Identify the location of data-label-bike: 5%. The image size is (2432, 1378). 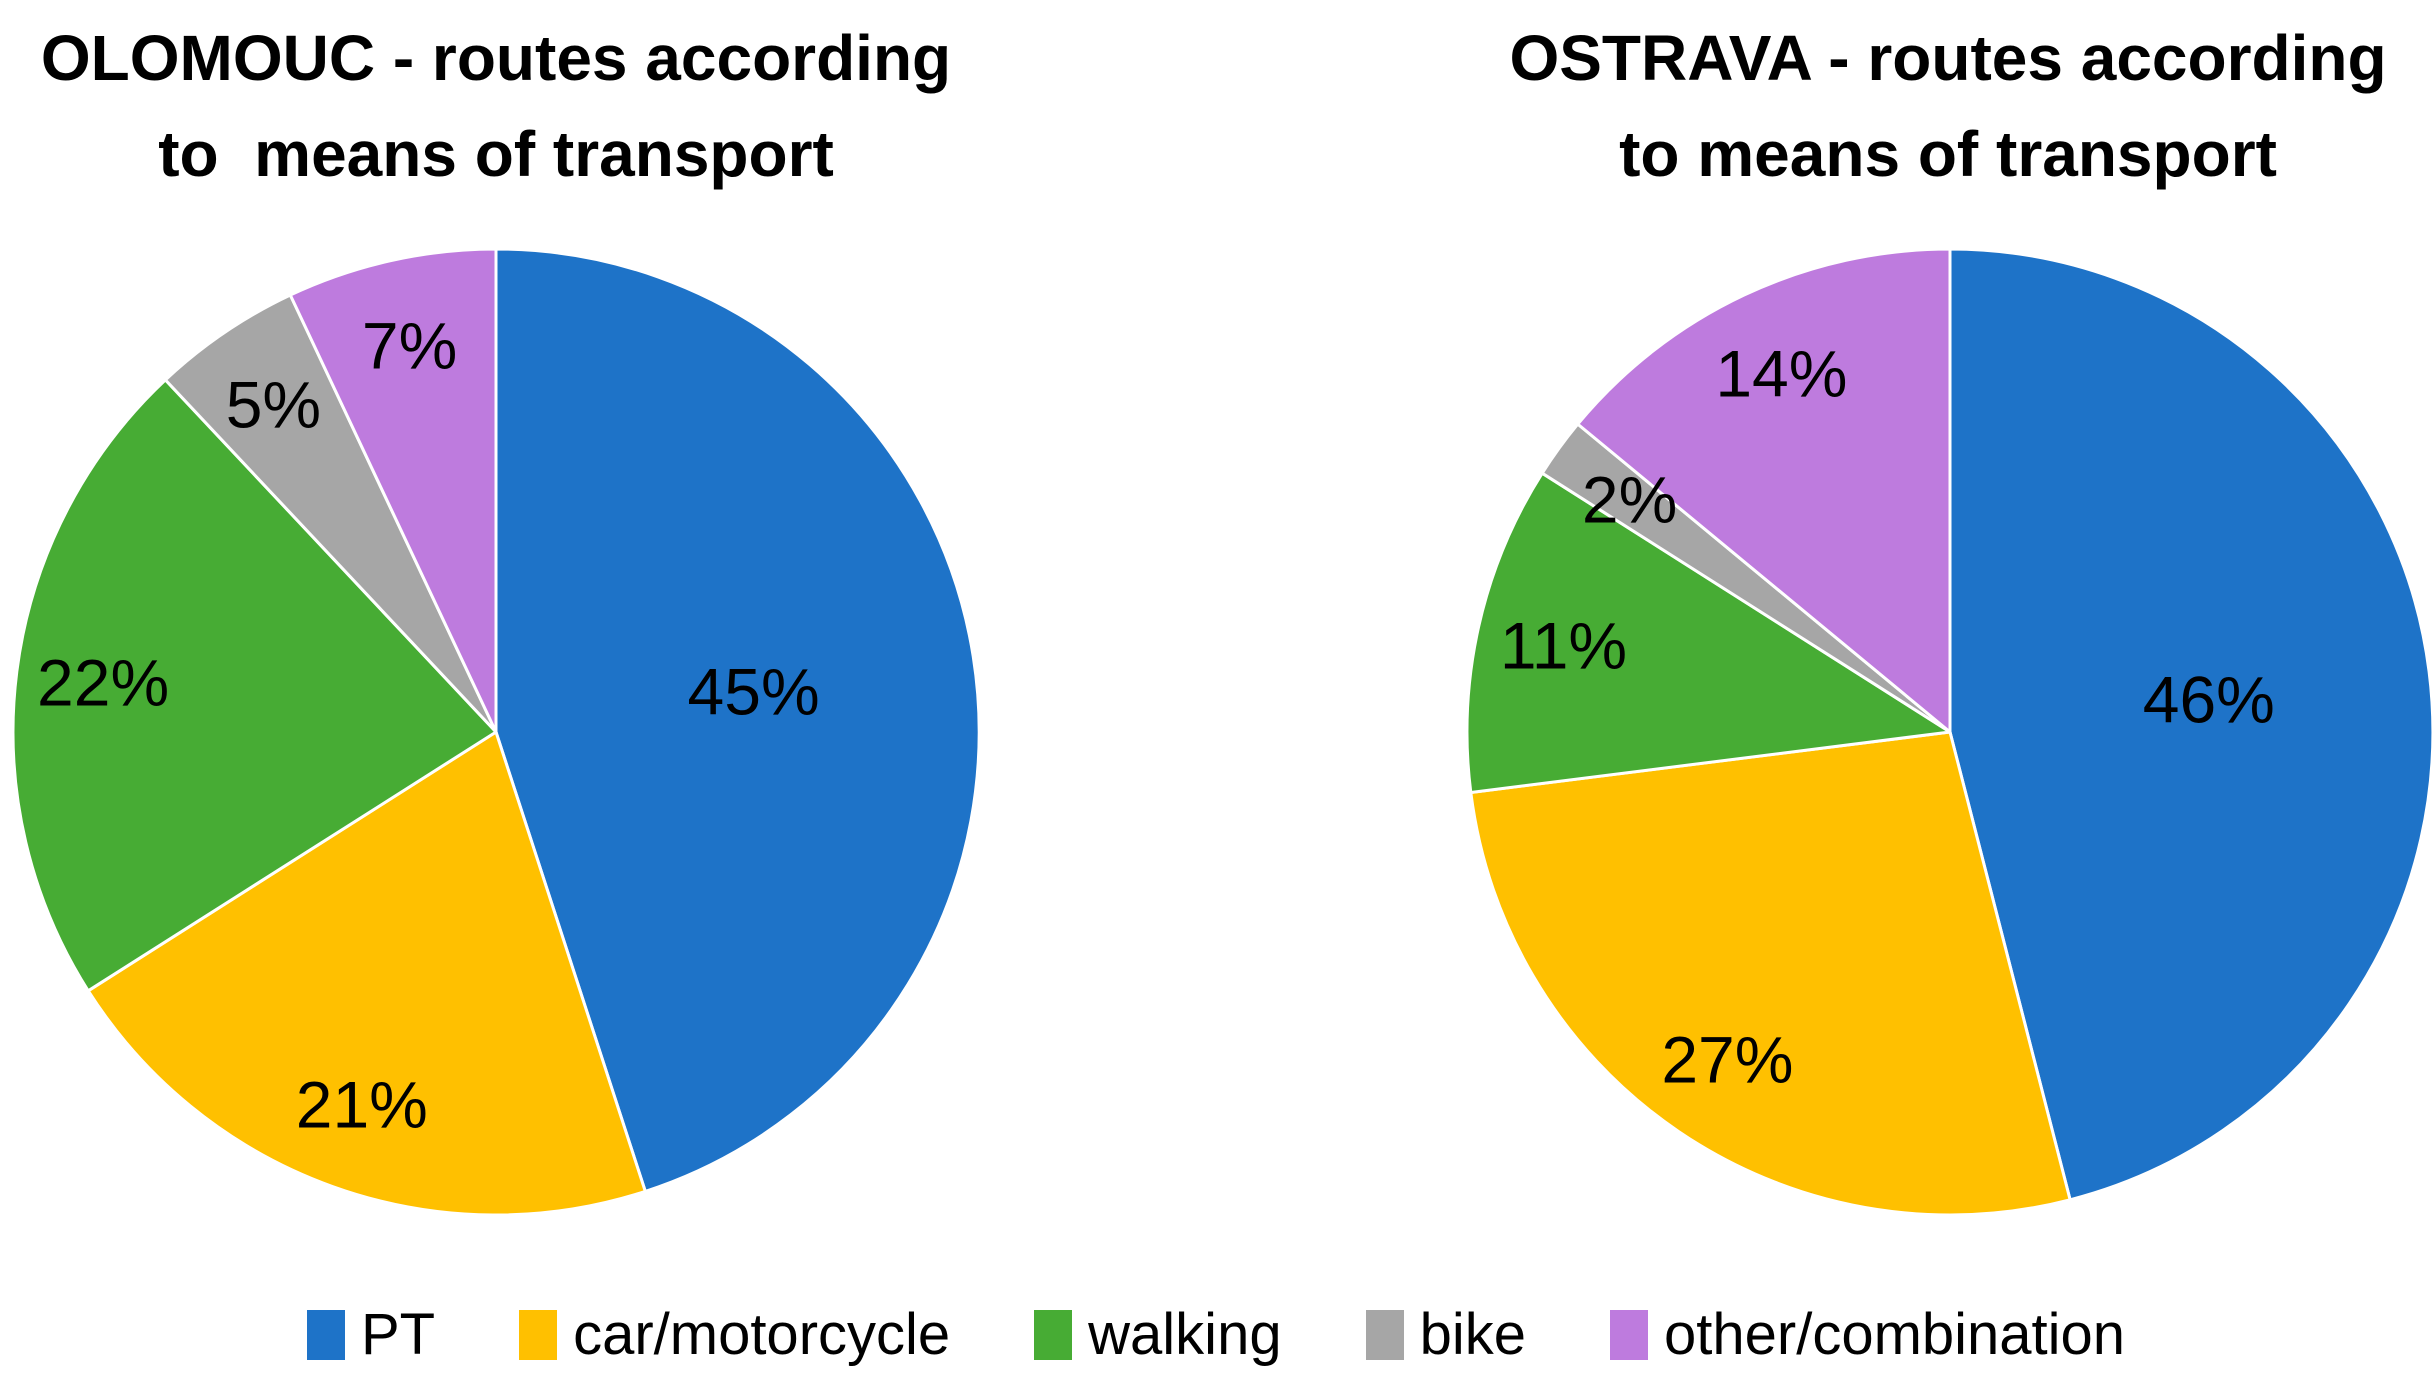
(273, 405).